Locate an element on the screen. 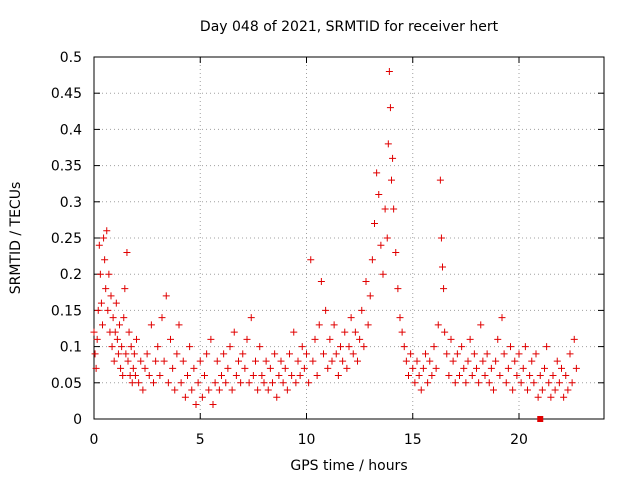 This screenshot has width=640, height=480. y-tick-label: 0.4 is located at coordinates (71, 130).